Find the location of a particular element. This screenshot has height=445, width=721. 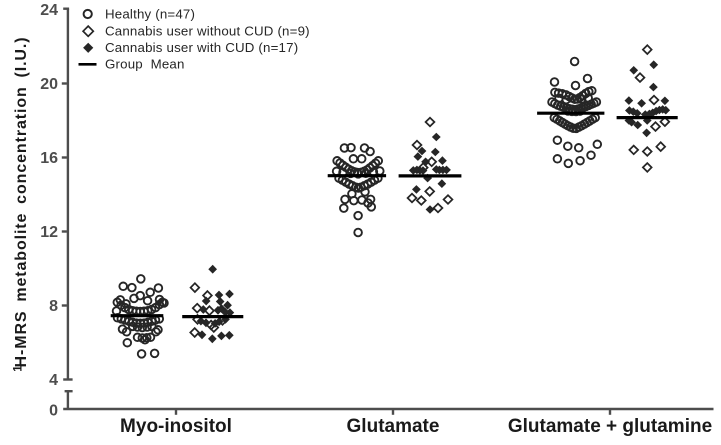

svg-text: Glutamate is located at coordinates (393, 426).